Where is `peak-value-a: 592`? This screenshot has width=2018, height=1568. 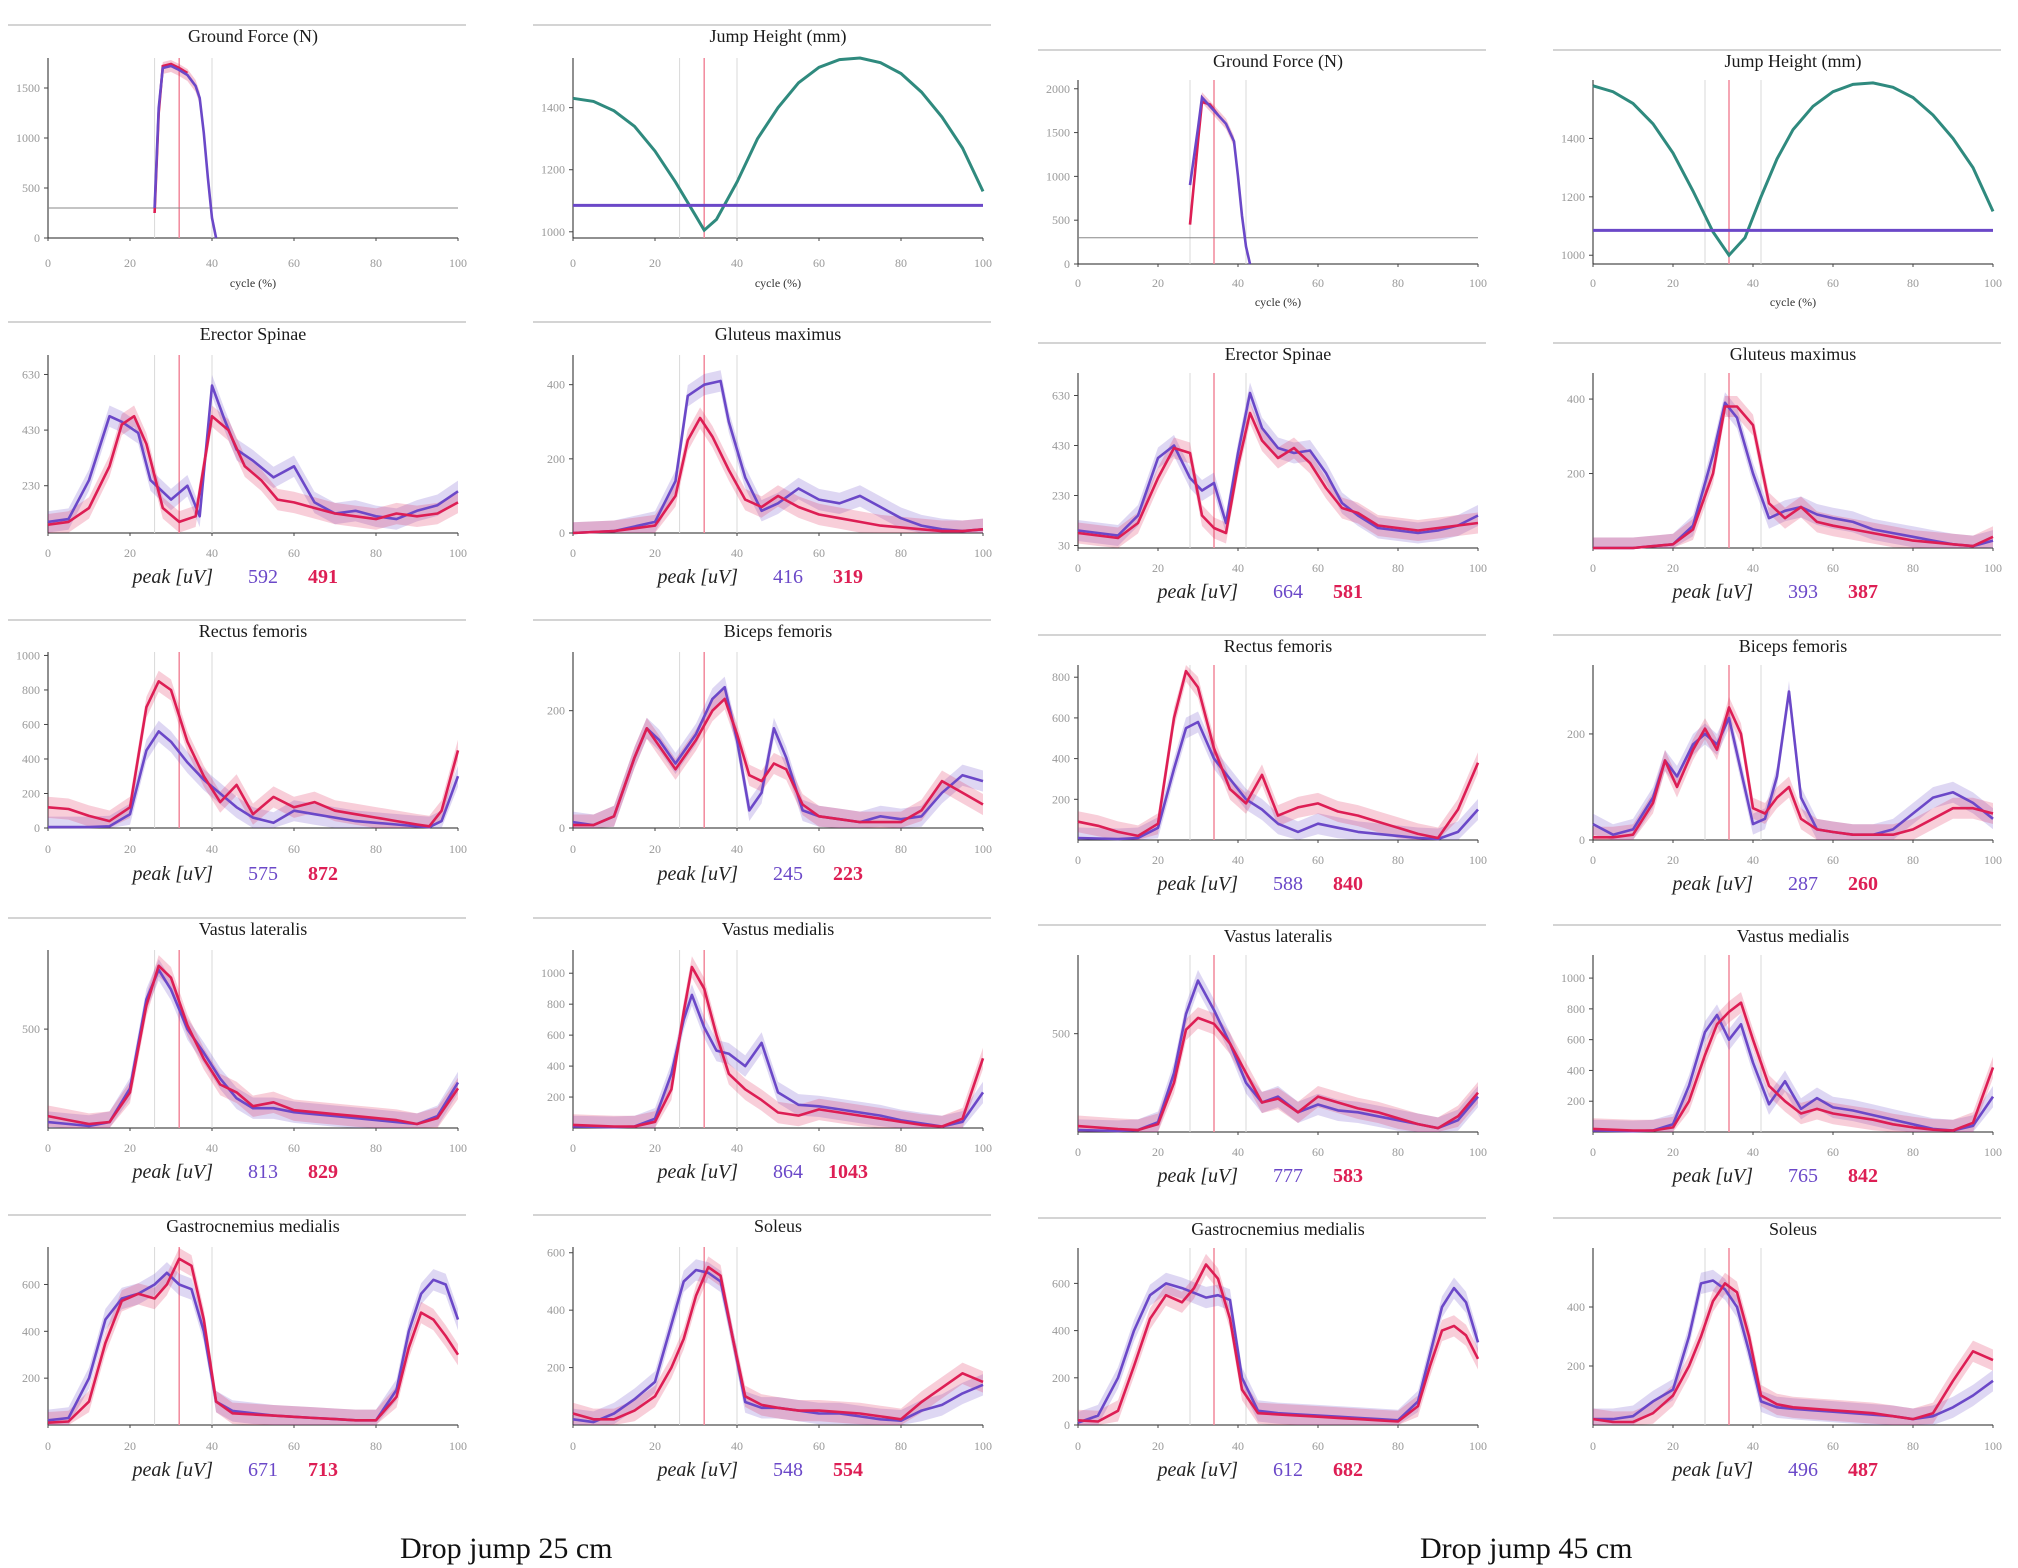 peak-value-a: 592 is located at coordinates (263, 577).